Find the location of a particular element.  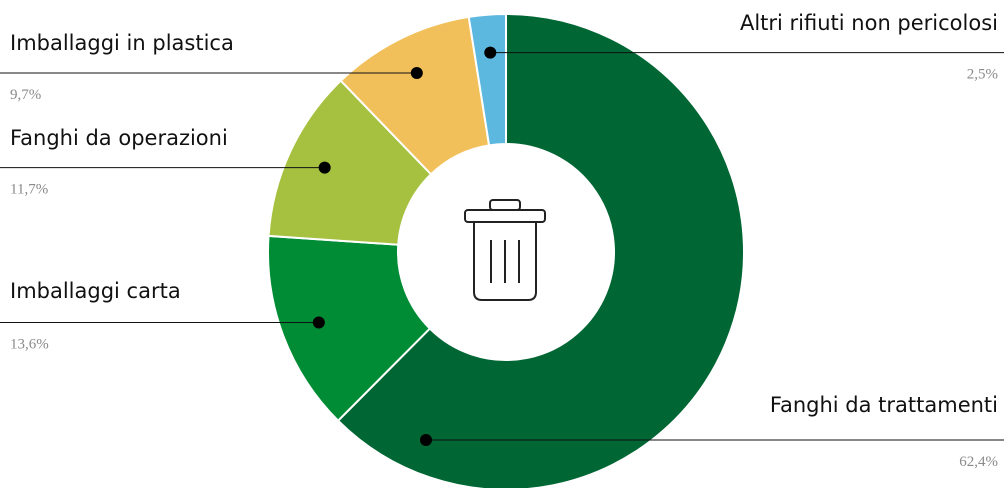

value-label: 2,5% is located at coordinates (982, 75).